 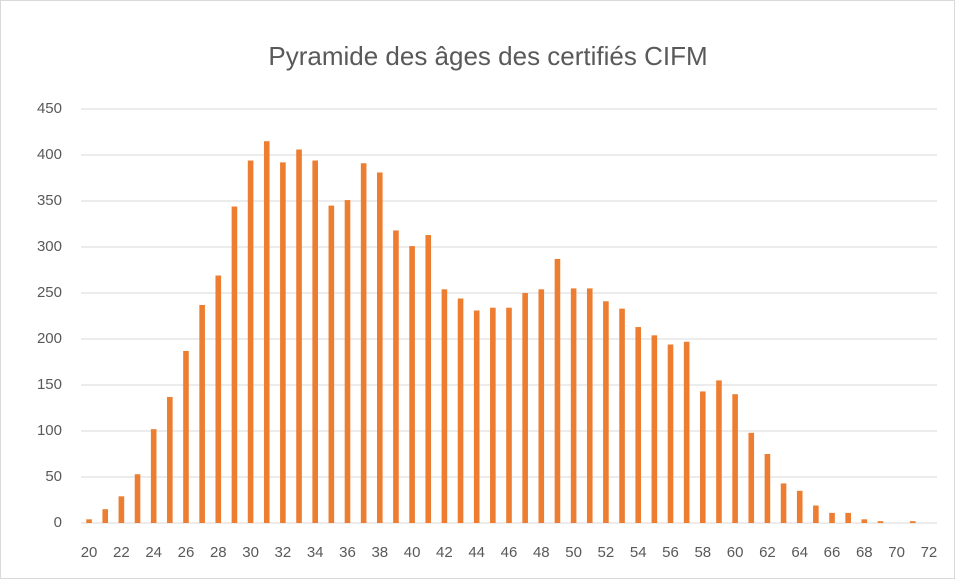 I want to click on y-tick-label: 50, so click(x=53, y=476).